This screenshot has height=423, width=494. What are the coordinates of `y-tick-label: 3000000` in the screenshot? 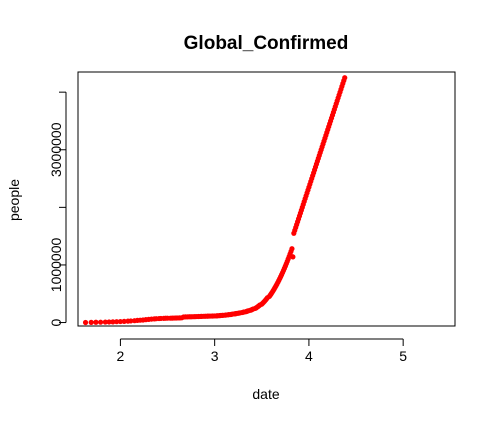 It's located at (56, 149).